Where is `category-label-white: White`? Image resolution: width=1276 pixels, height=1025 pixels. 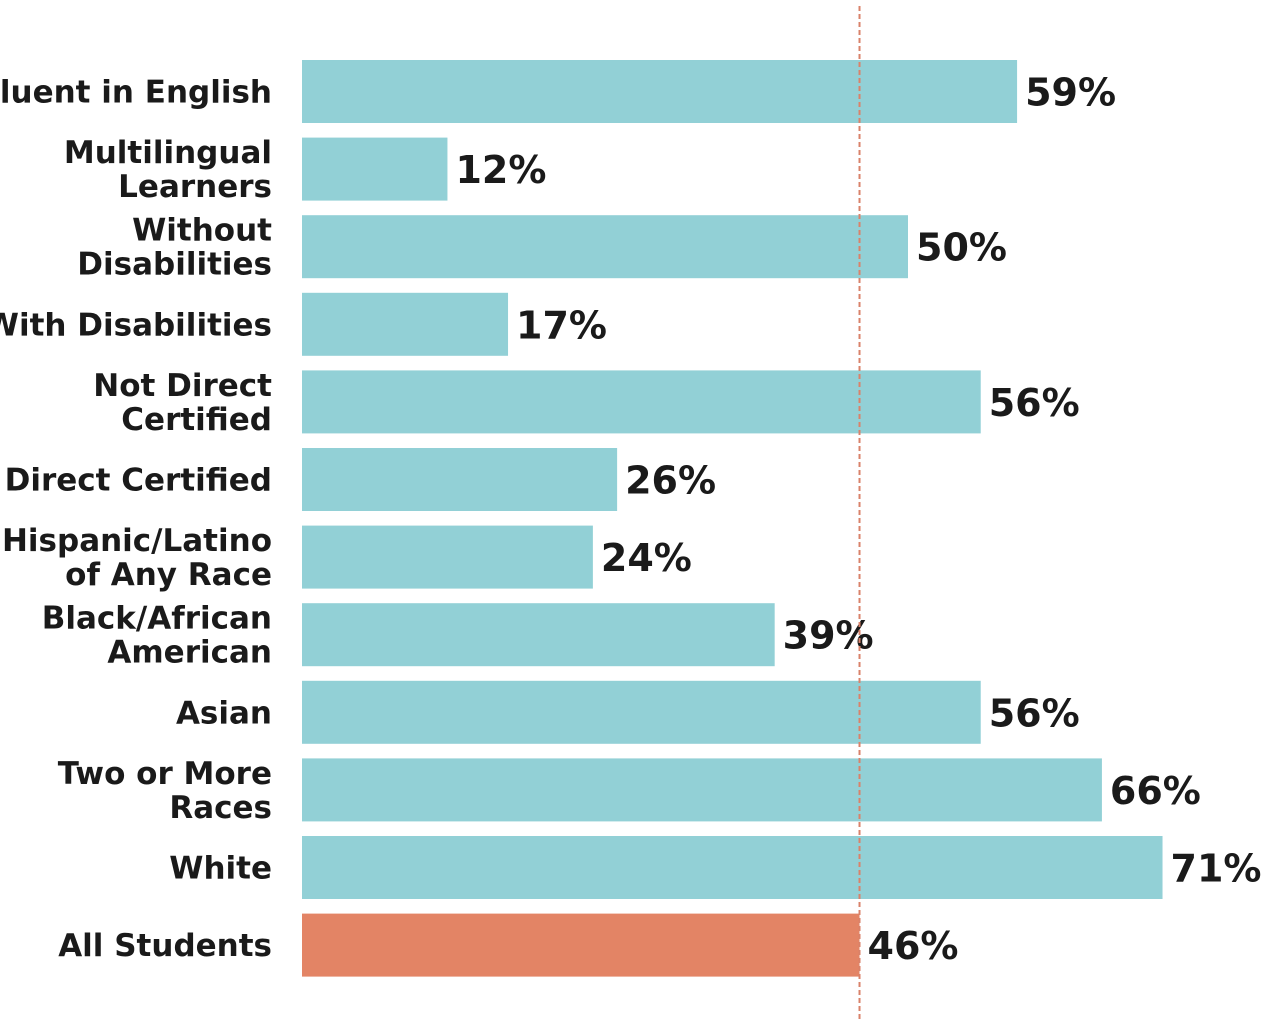
category-label-white: White is located at coordinates (220, 869).